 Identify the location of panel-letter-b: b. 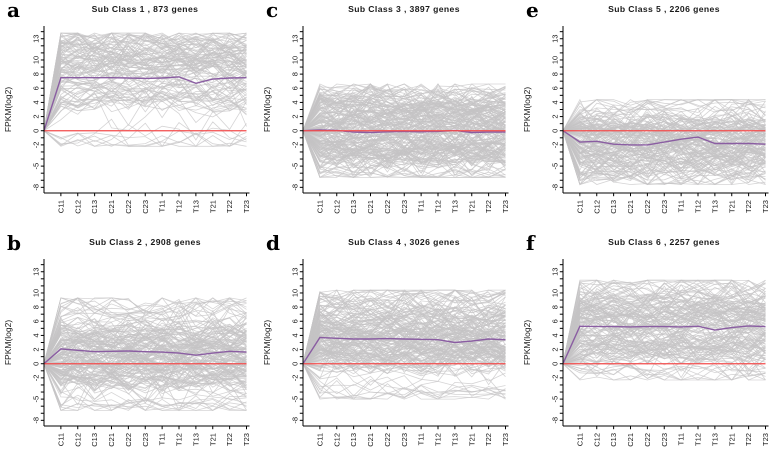
(14, 243).